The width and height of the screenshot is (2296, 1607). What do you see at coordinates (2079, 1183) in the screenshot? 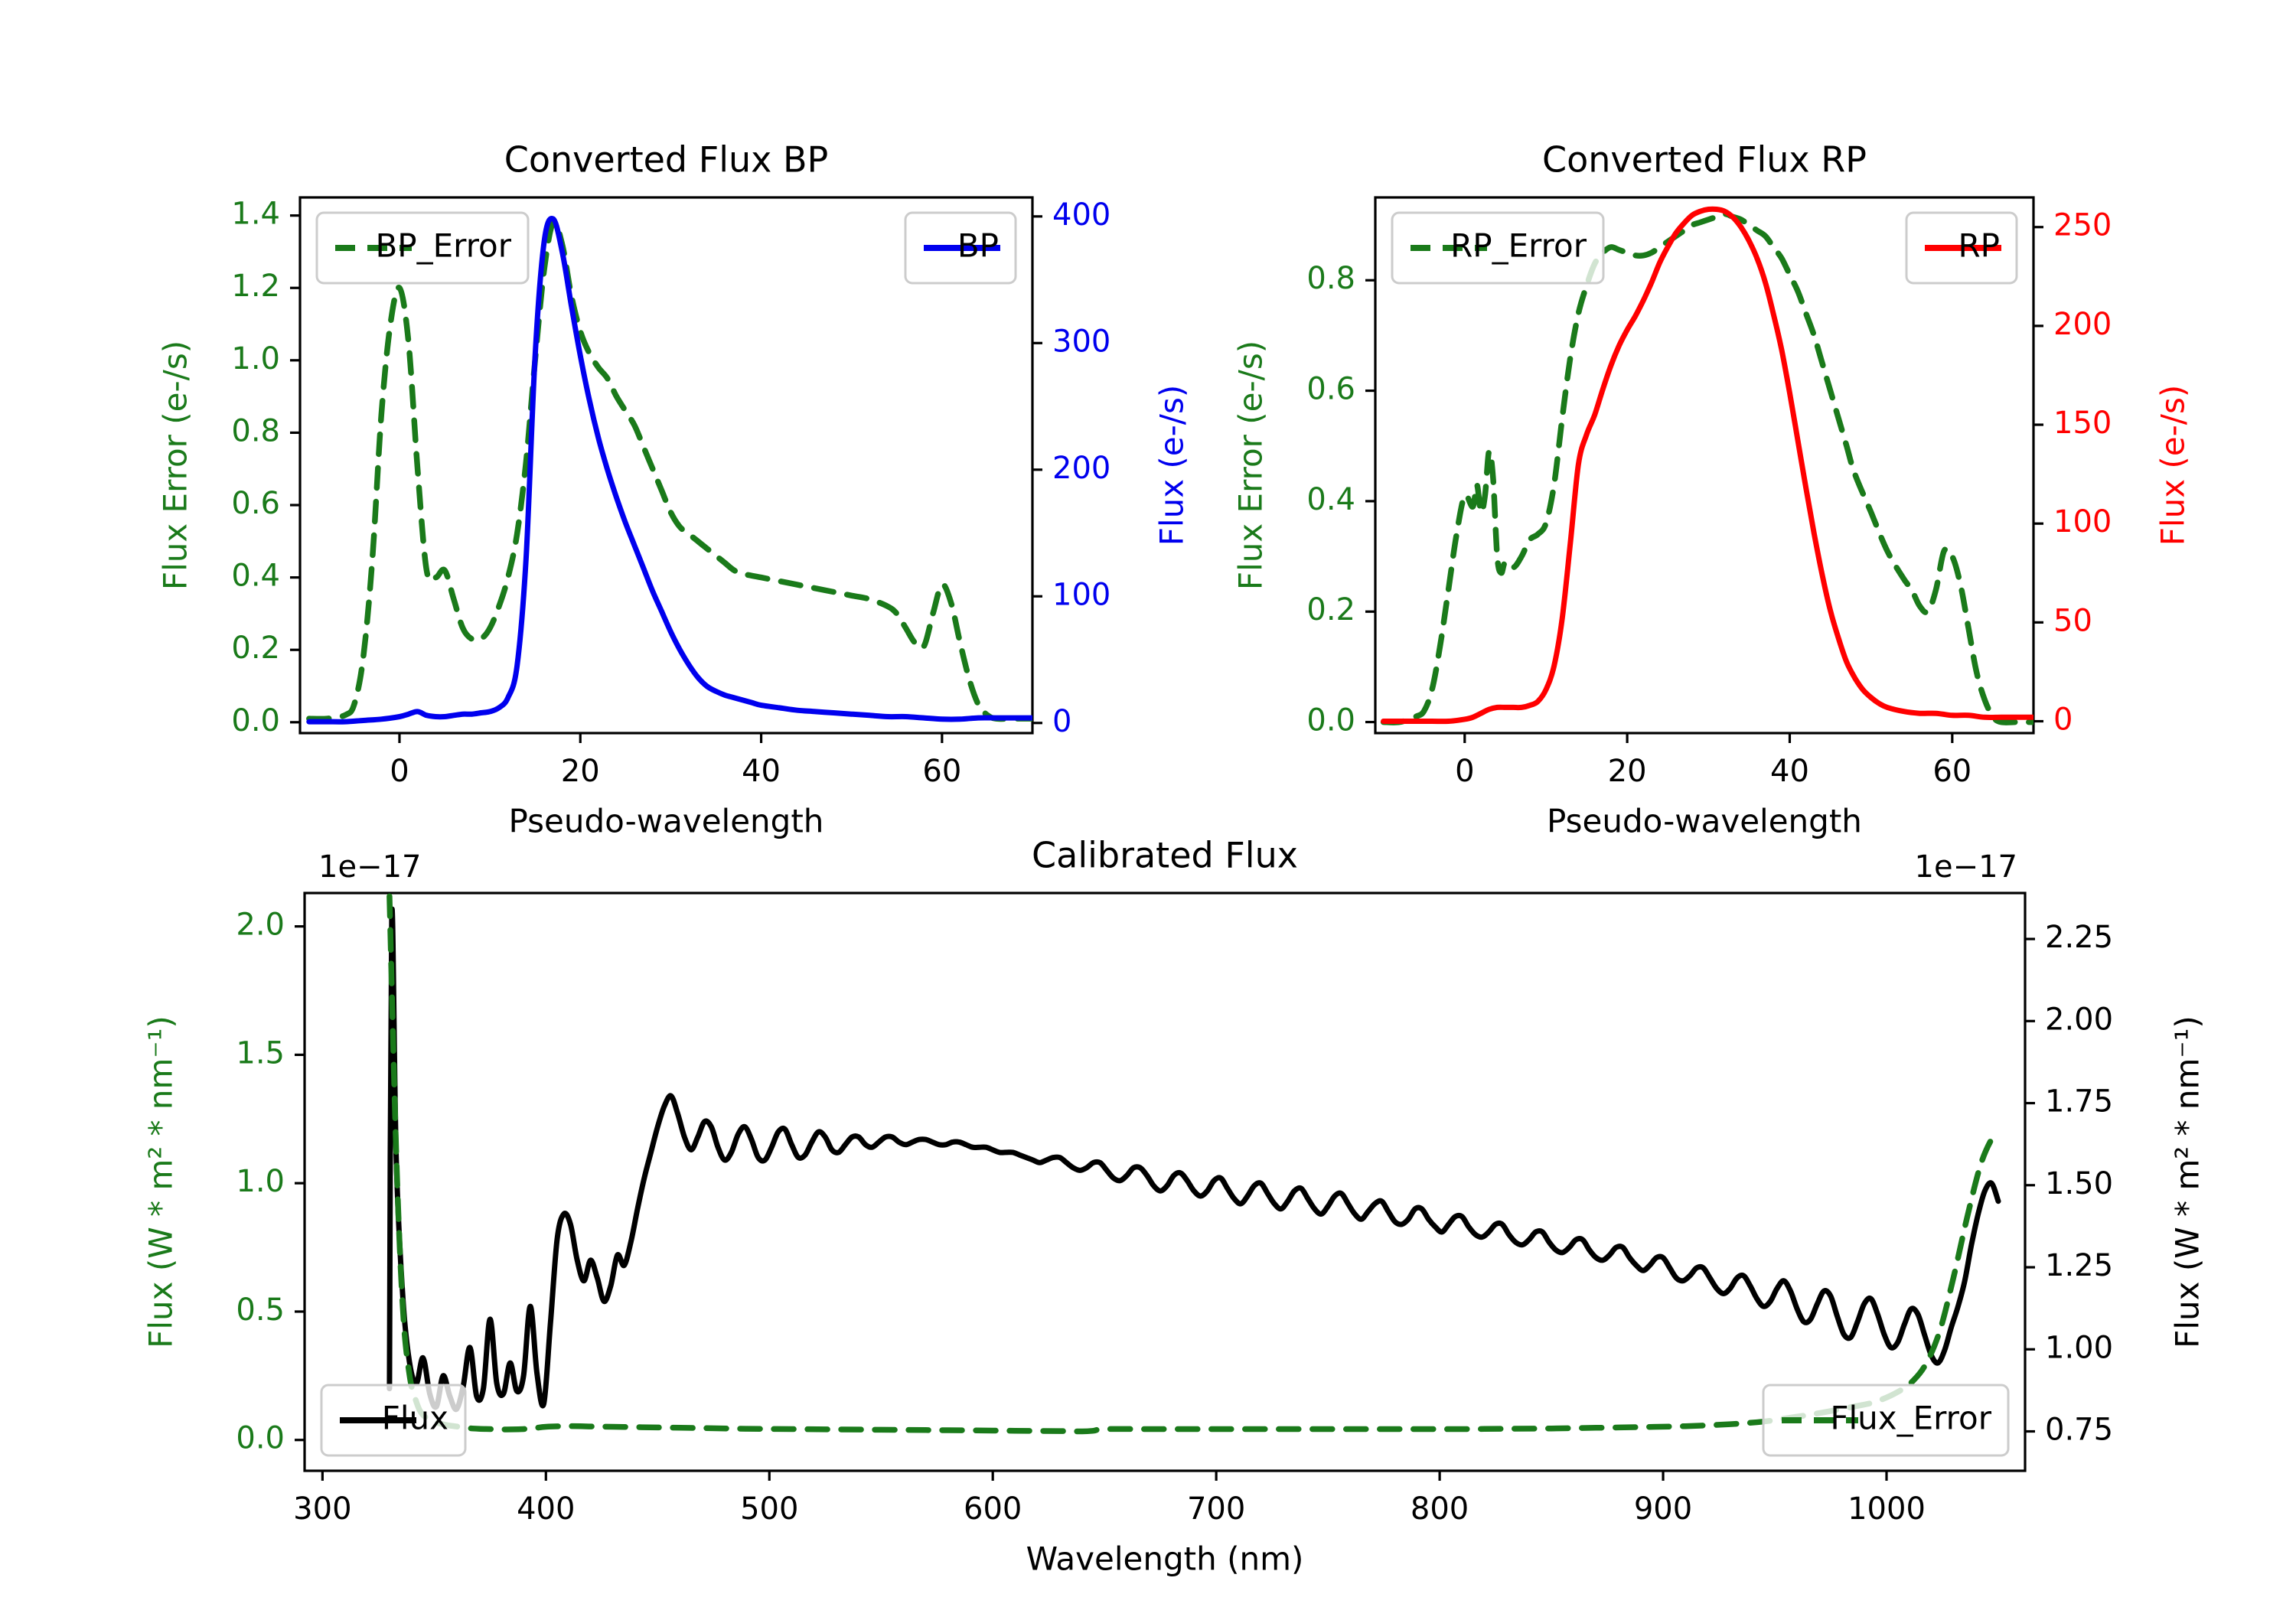
I see `y-tick-label-right: 1.50` at bounding box center [2079, 1183].